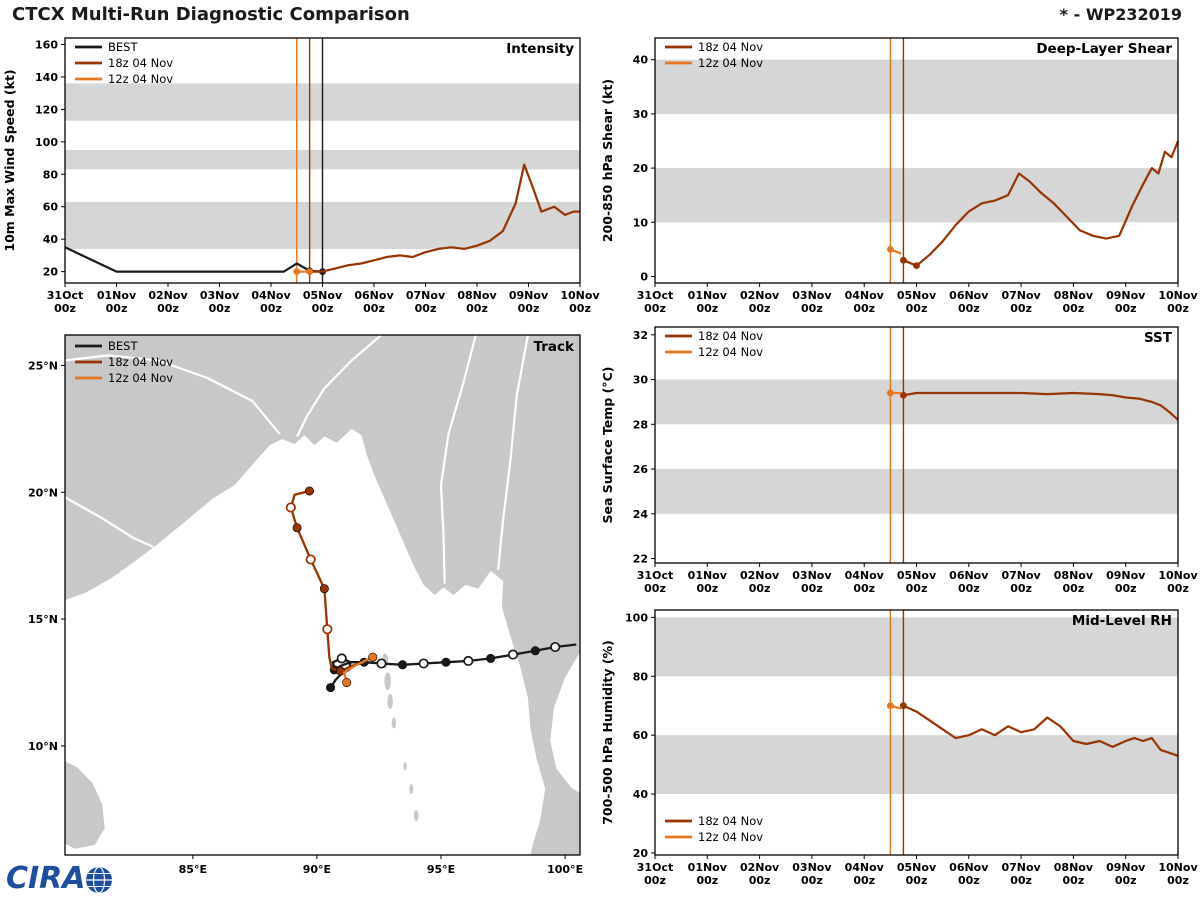  What do you see at coordinates (641, 514) in the screenshot?
I see `y-tick-label: 24` at bounding box center [641, 514].